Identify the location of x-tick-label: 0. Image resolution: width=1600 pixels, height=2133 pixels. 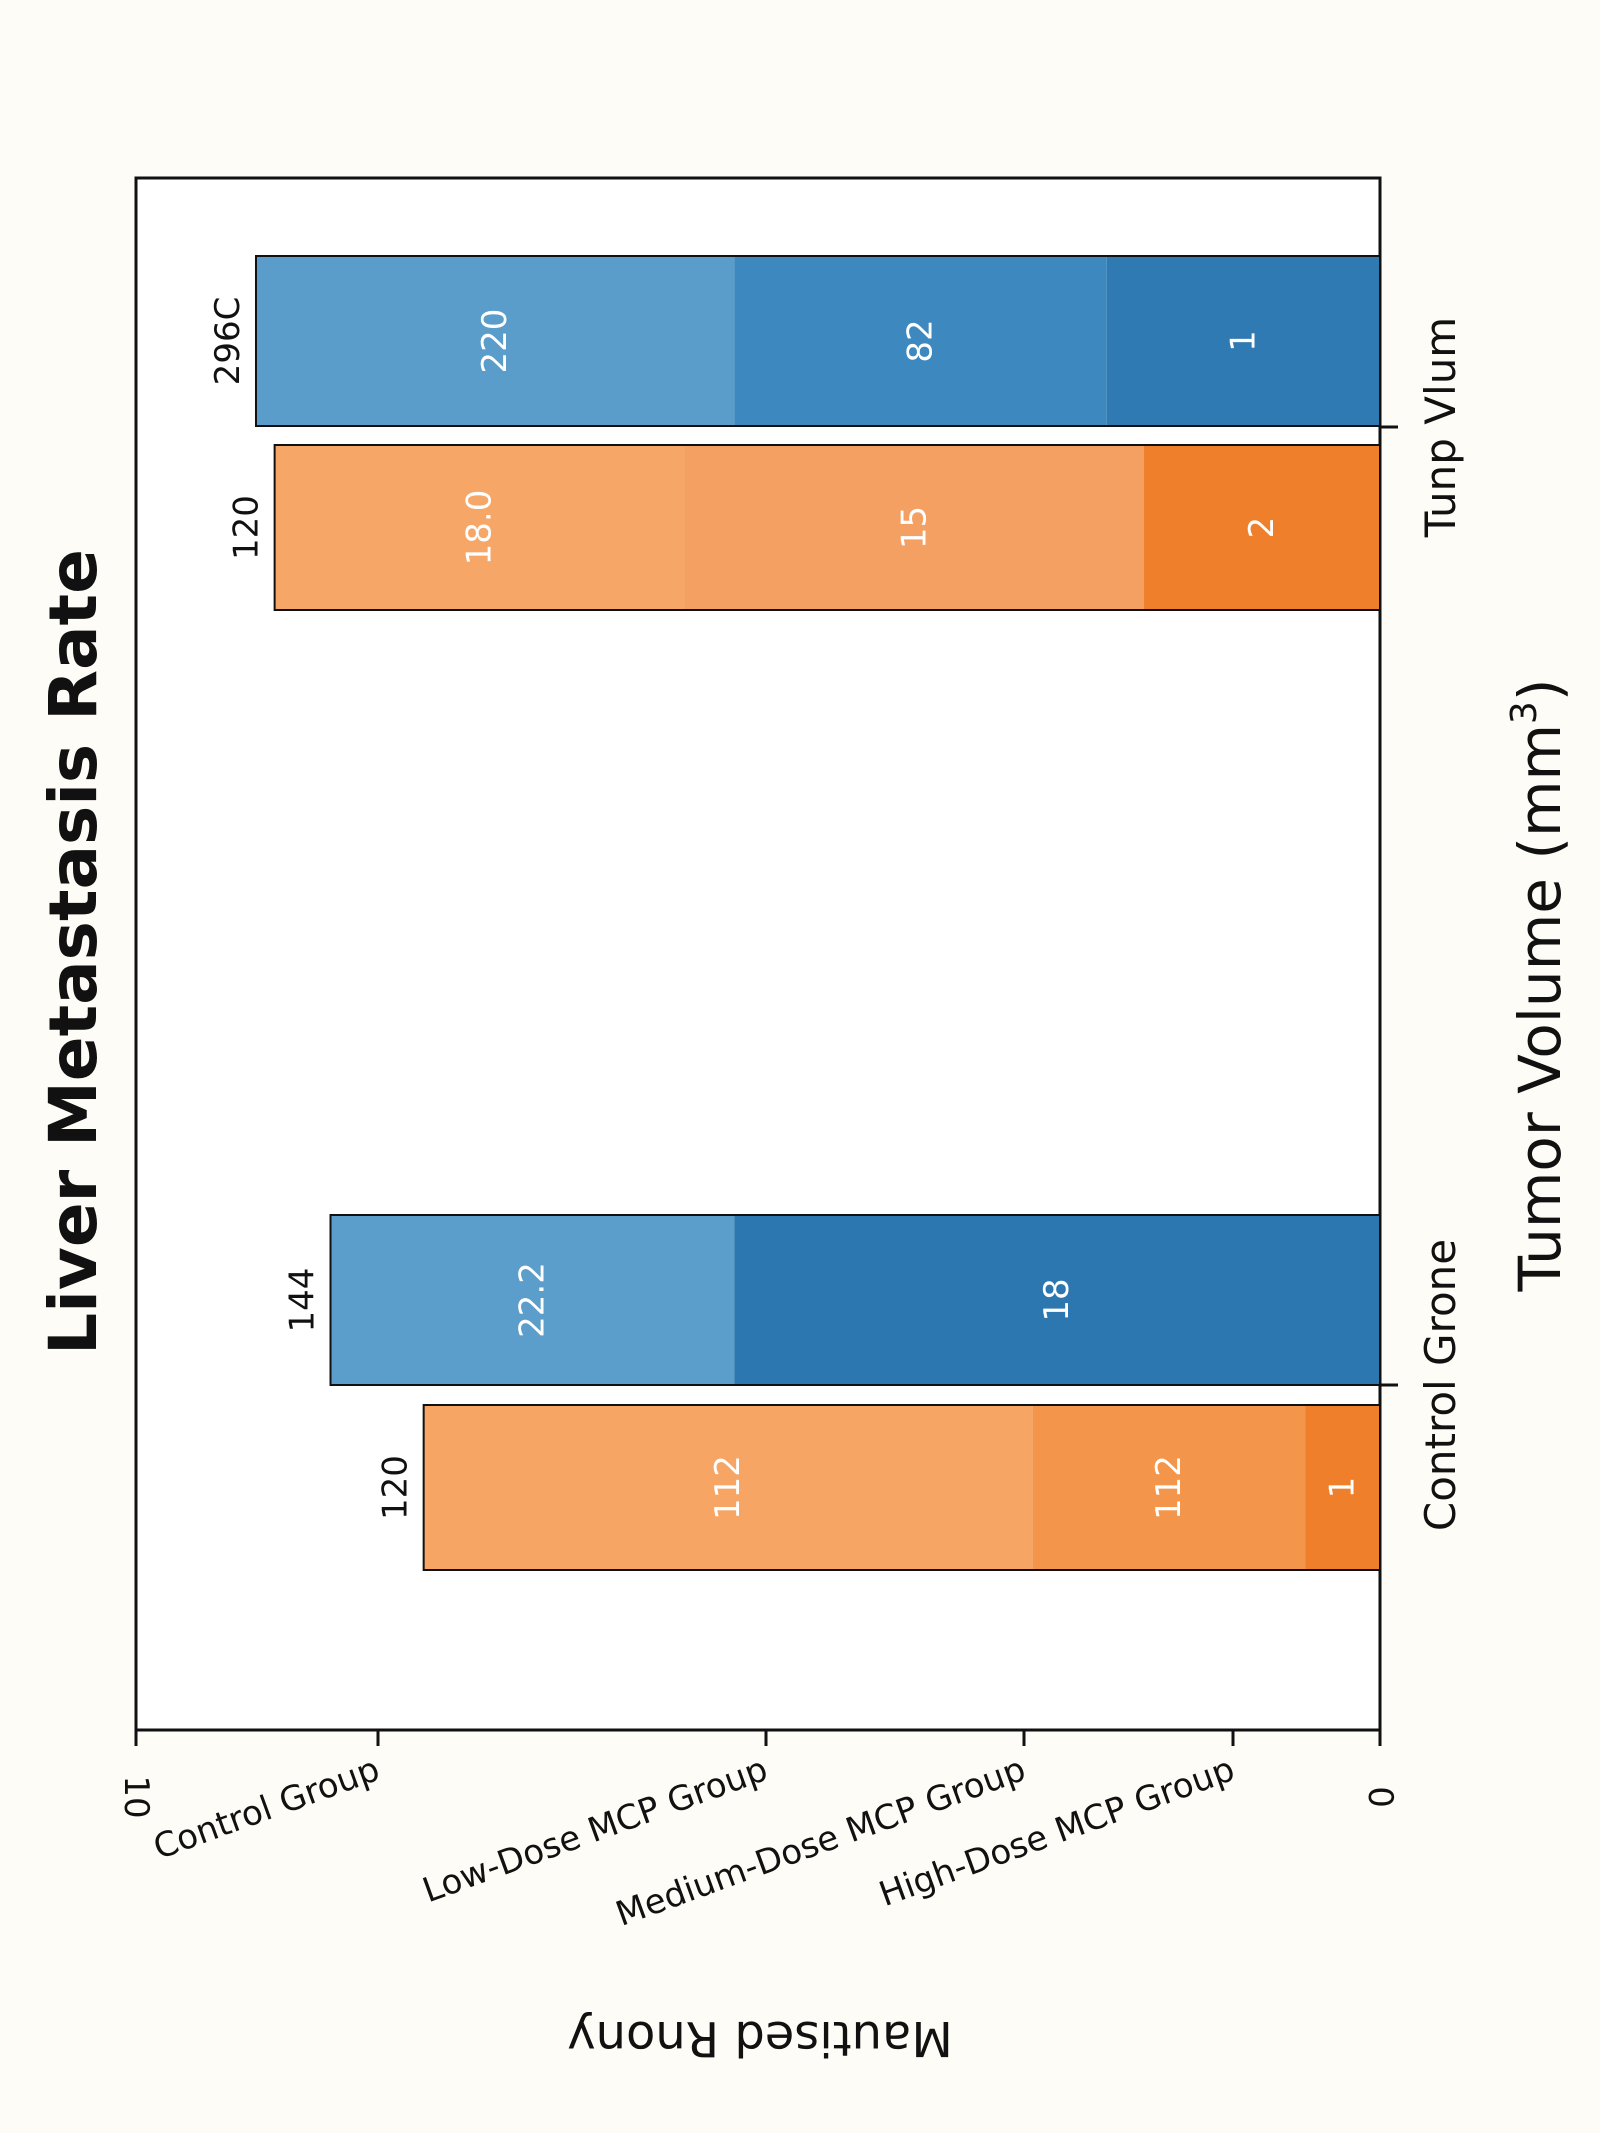
(1380, 1797).